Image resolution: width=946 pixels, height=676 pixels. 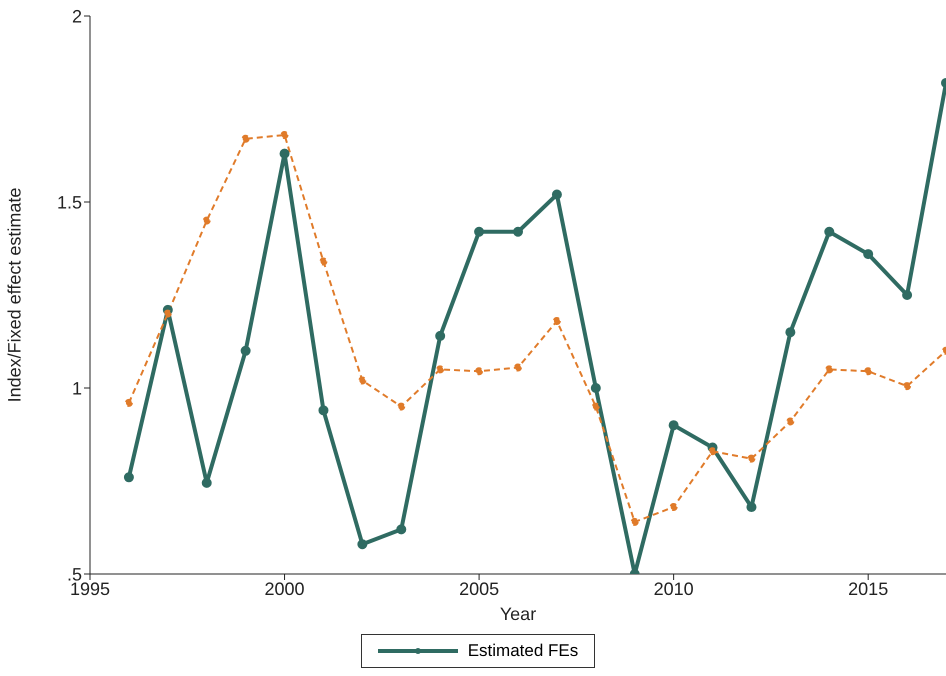 What do you see at coordinates (77, 16) in the screenshot?
I see `y-tick-label: 2` at bounding box center [77, 16].